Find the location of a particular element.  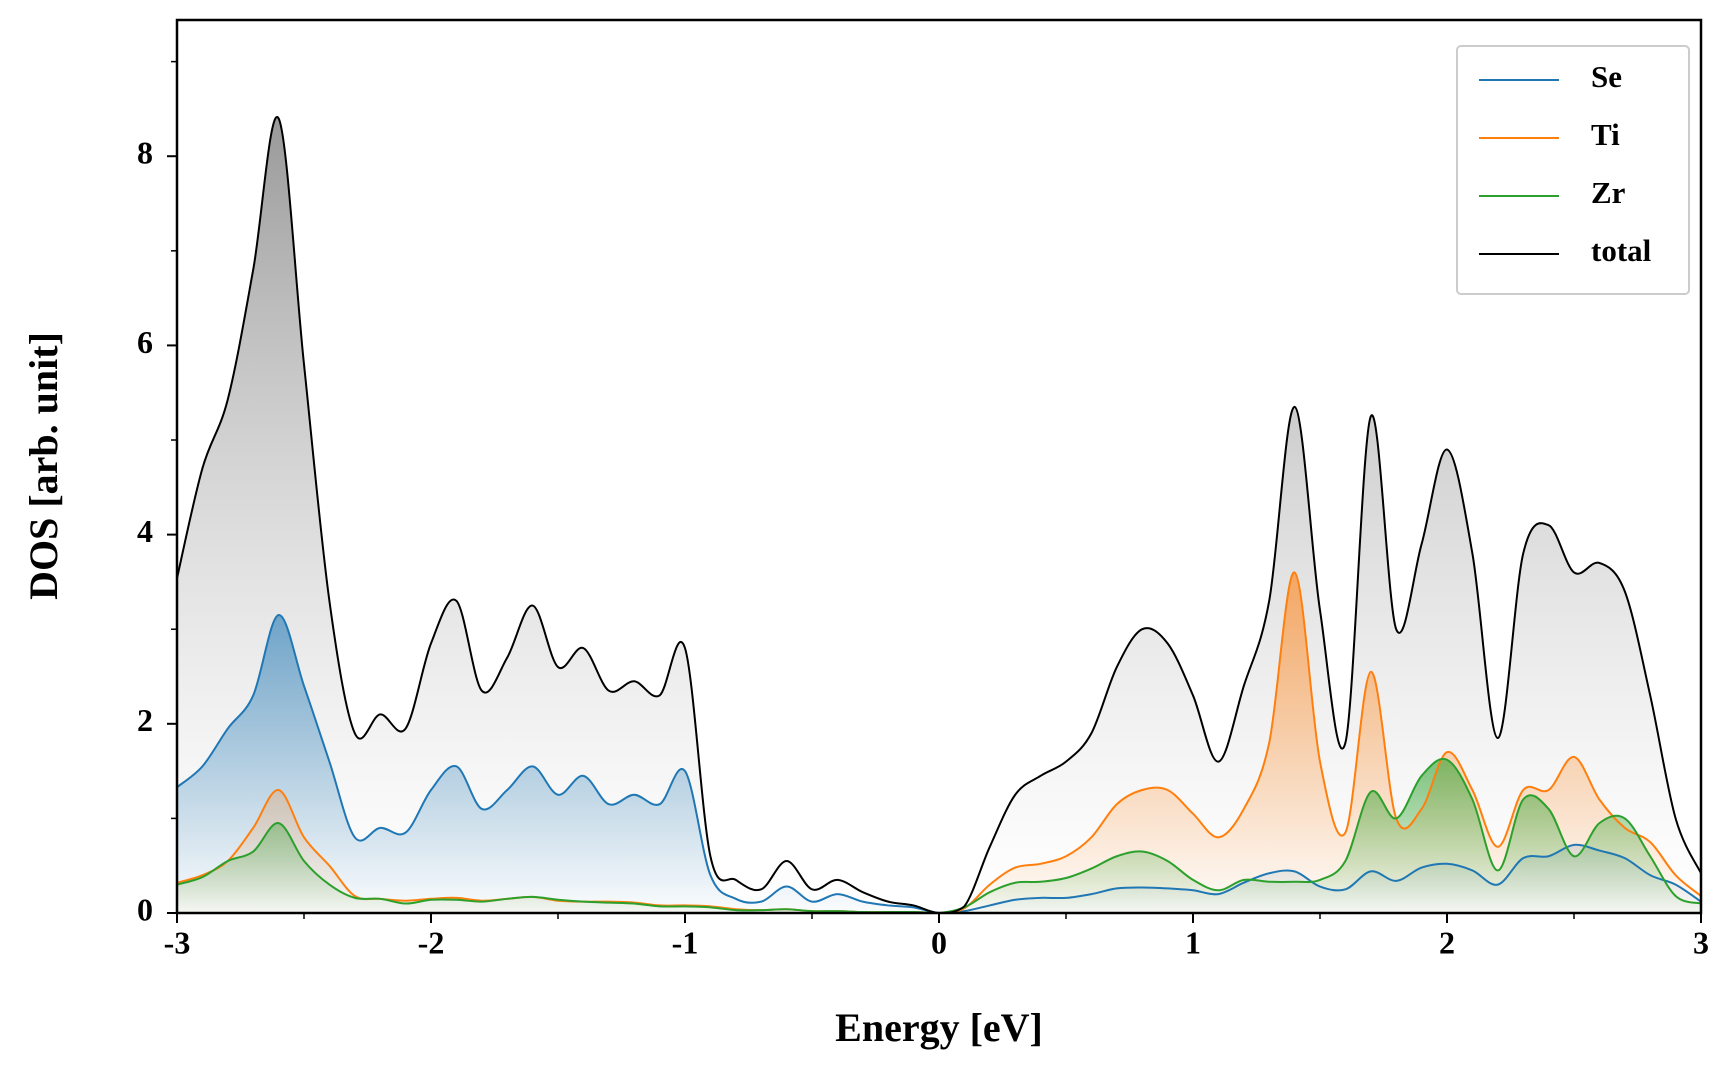

legend-label: Zr is located at coordinates (1608, 192).